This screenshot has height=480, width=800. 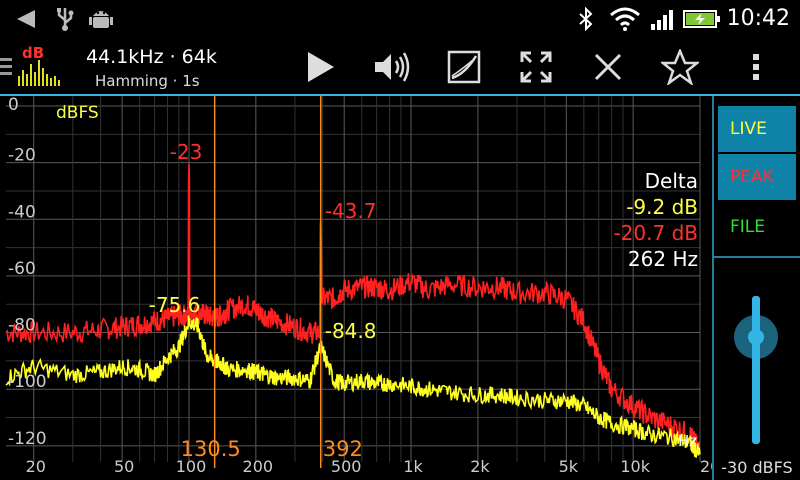 I want to click on x-tick-label: 20, so click(x=36, y=466).